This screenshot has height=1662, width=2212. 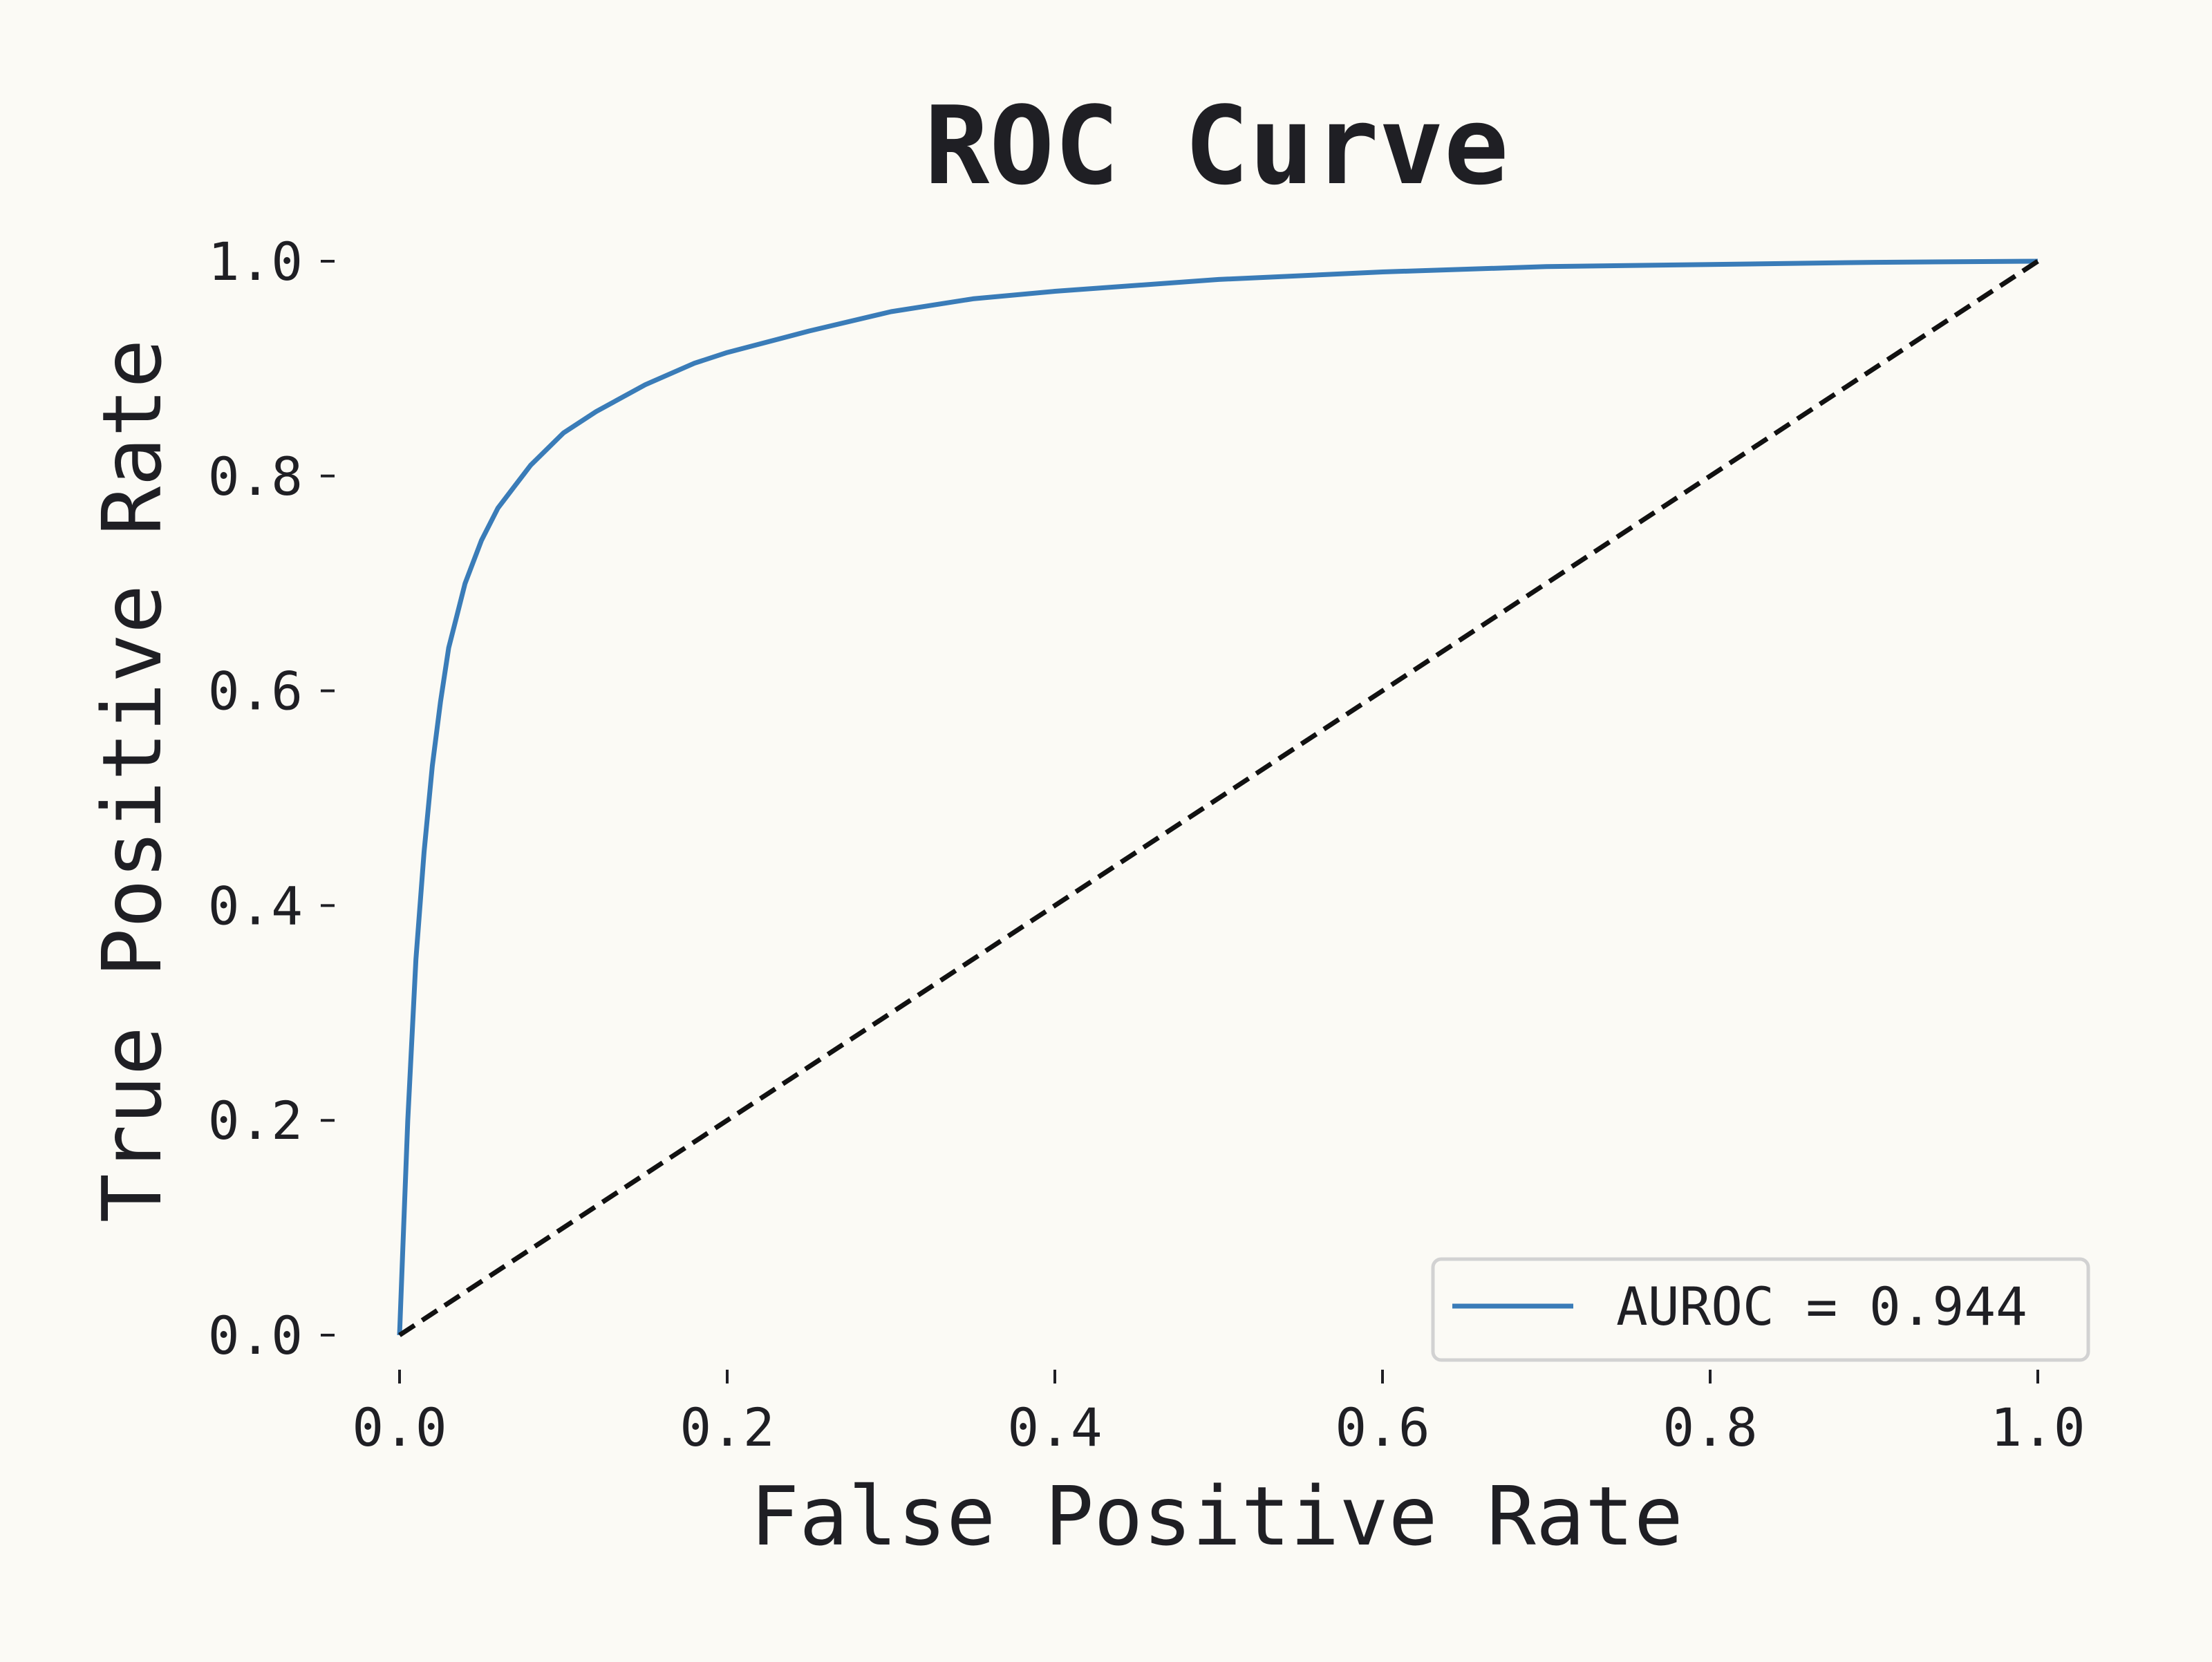 I want to click on x-tick-label: 0.2, so click(x=726, y=1427).